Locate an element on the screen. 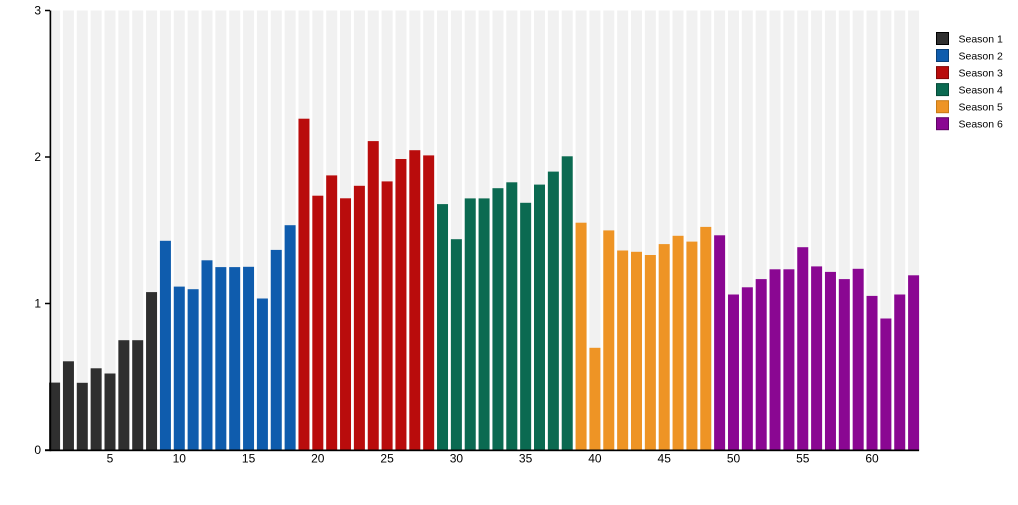 This screenshot has height=505, width=1018. svg-text: 25 is located at coordinates (387, 459).